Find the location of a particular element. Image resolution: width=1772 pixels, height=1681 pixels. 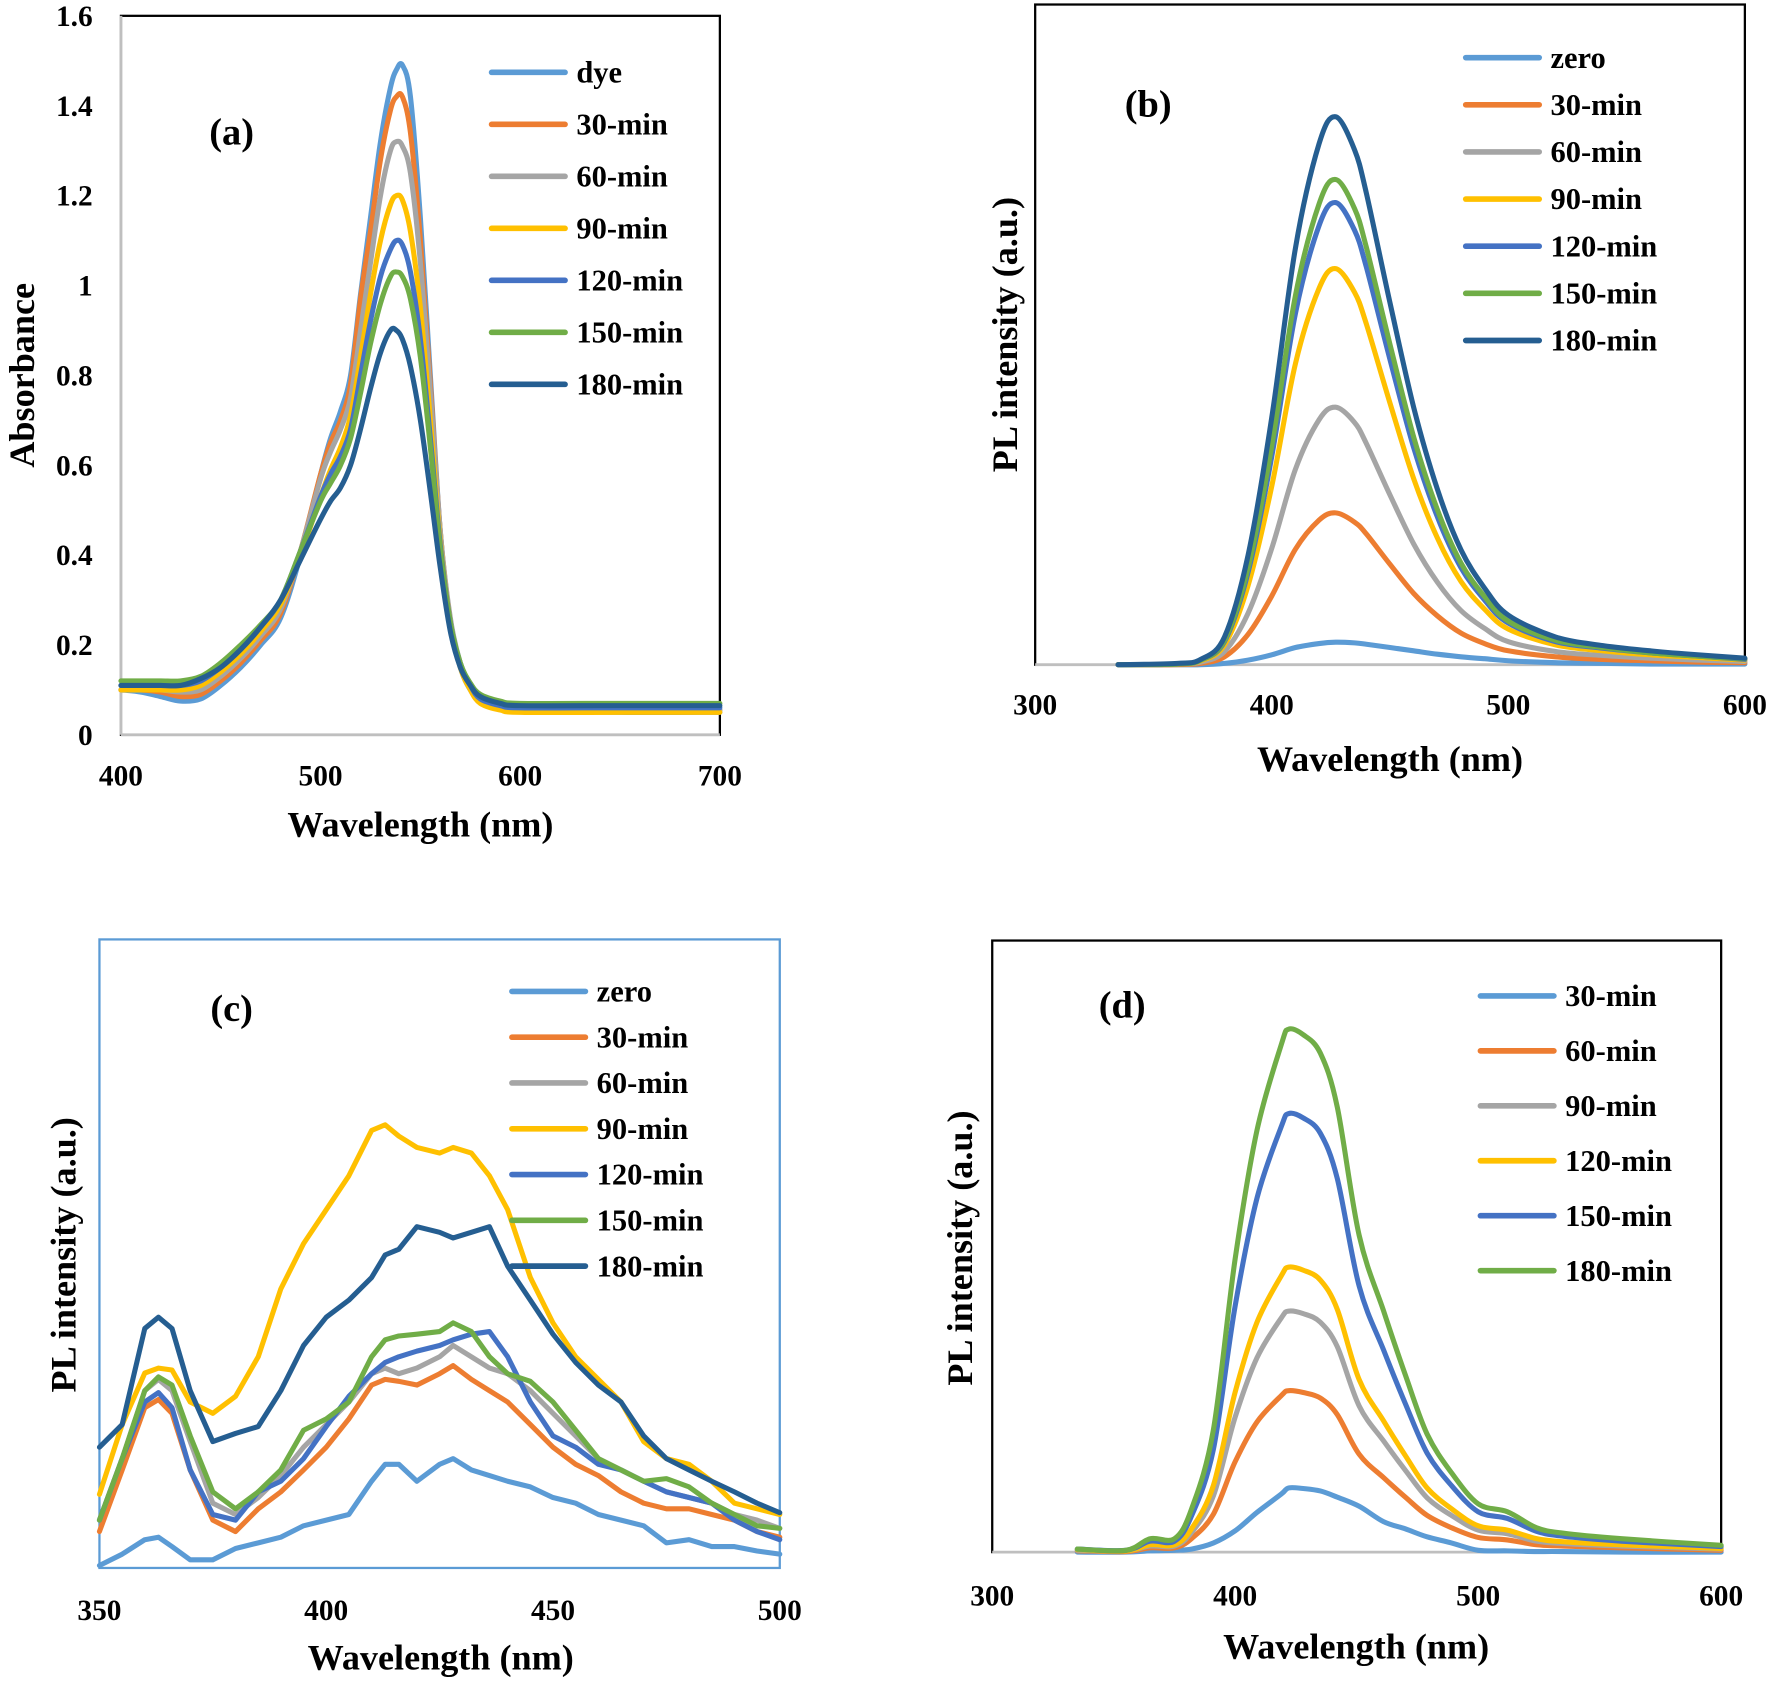

y-tick-label: 1 is located at coordinates (85, 287).